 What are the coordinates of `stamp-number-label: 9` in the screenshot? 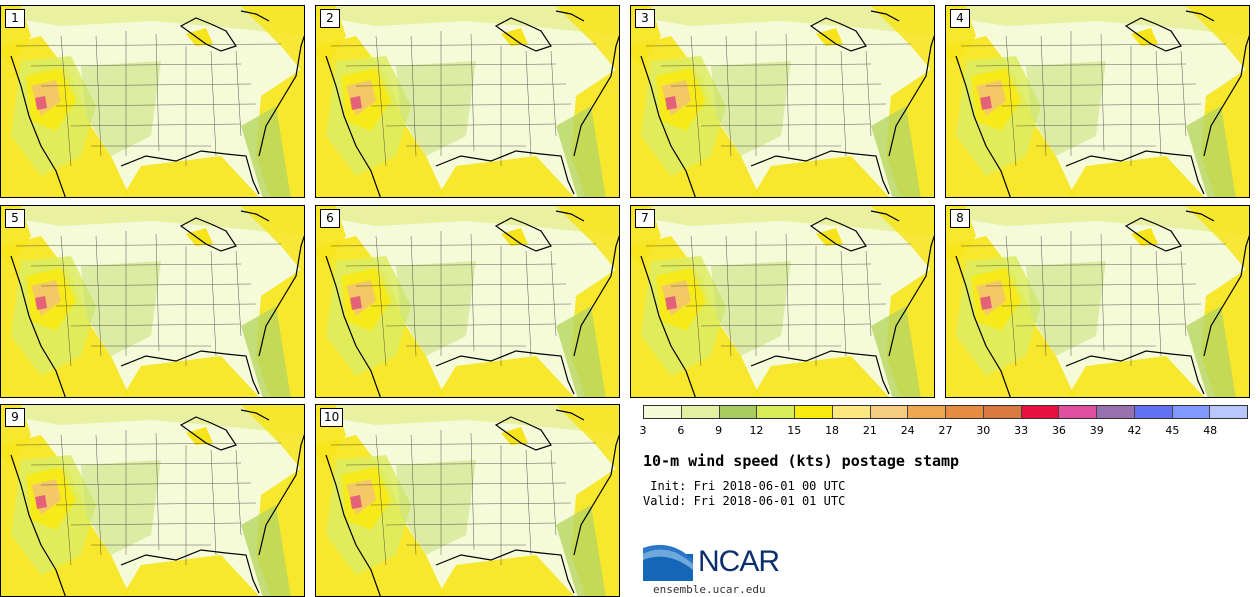 It's located at (15, 417).